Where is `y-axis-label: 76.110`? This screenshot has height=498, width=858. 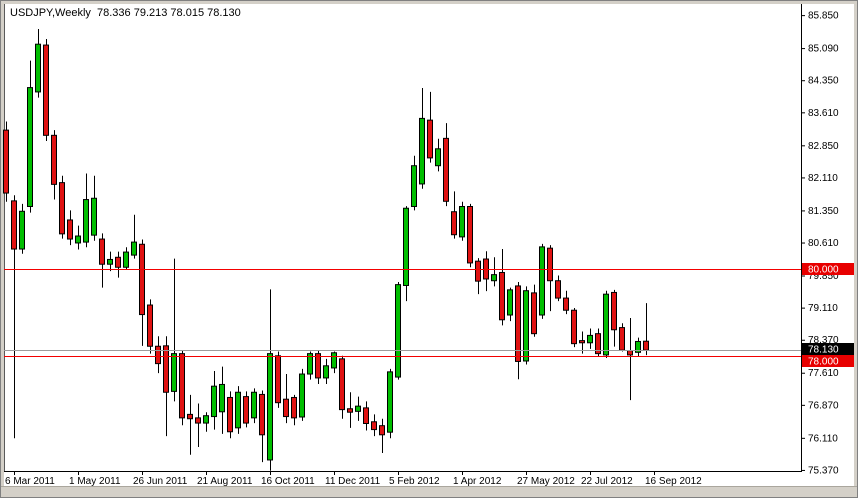 y-axis-label: 76.110 is located at coordinates (823, 438).